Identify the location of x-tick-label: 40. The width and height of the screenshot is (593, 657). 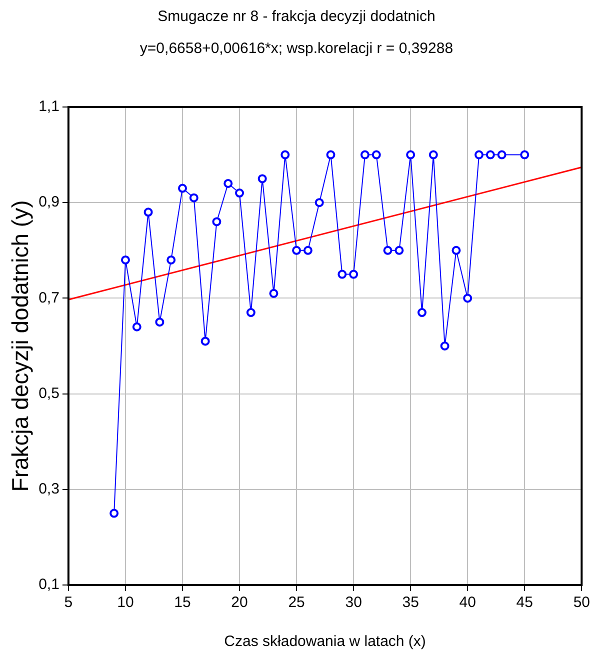
(467, 603).